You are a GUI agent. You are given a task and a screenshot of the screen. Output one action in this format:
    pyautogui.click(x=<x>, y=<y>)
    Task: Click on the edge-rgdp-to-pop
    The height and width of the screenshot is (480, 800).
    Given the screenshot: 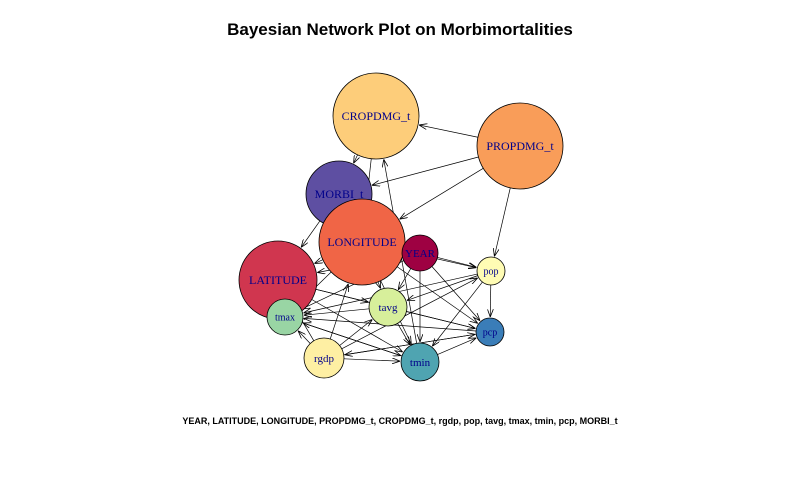 What is the action you would take?
    pyautogui.click(x=409, y=314)
    